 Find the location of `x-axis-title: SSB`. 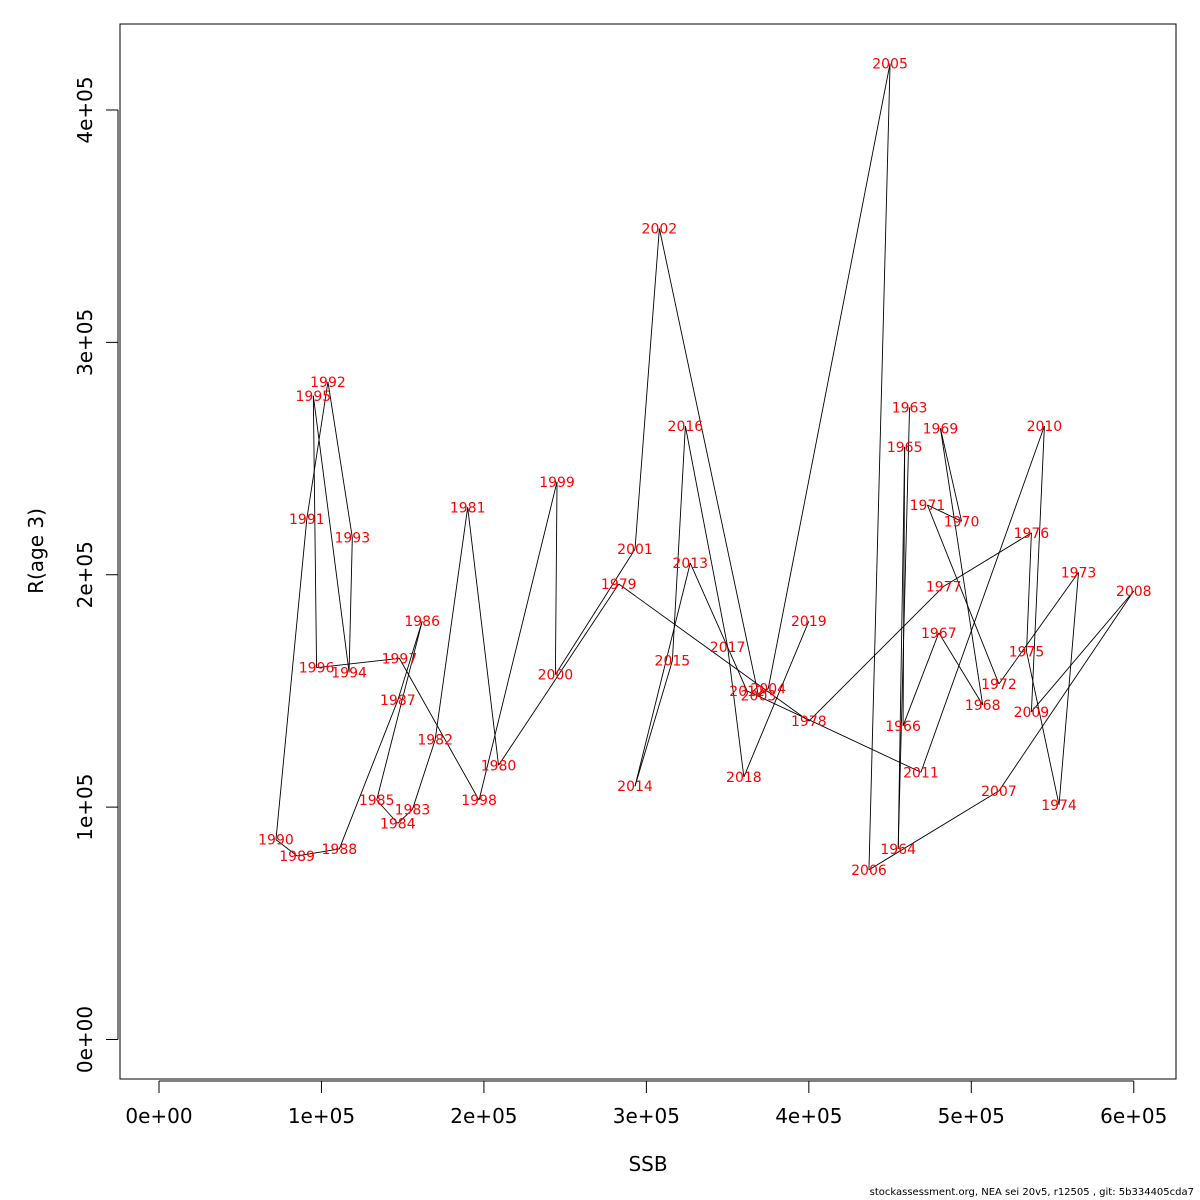

x-axis-title: SSB is located at coordinates (647, 1164).